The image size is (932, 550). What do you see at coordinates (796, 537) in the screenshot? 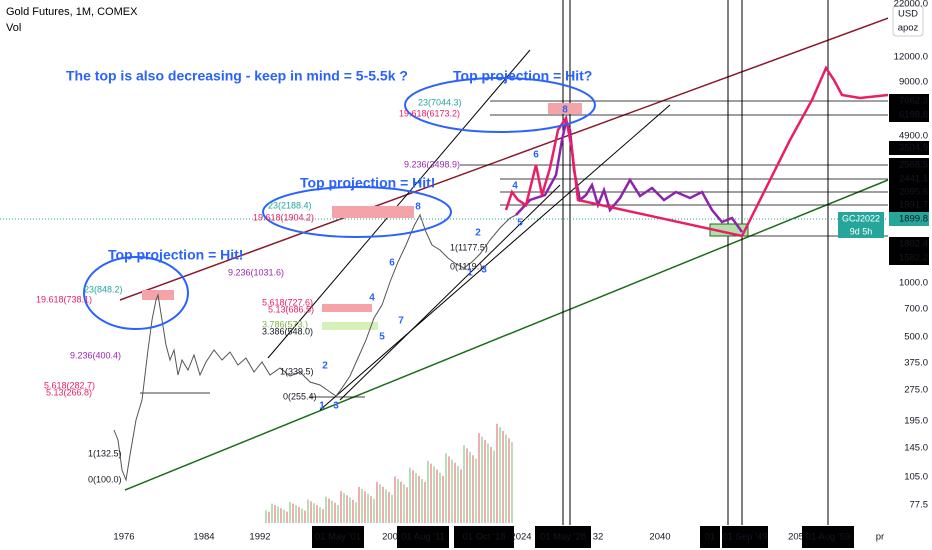
I see `time-label: 205` at bounding box center [796, 537].